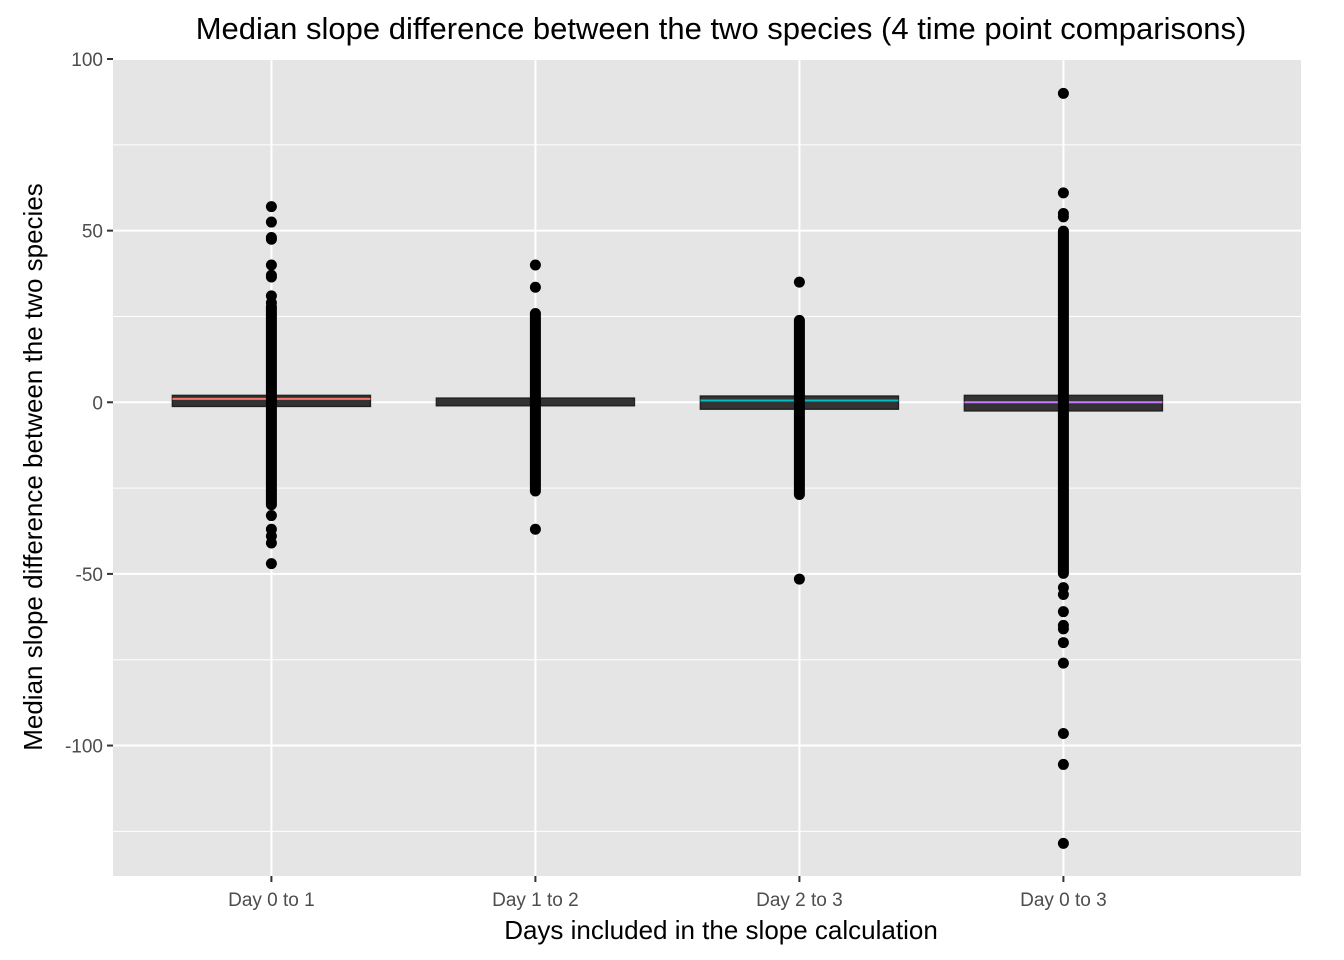 This screenshot has width=1344, height=960. Describe the element at coordinates (87, 60) in the screenshot. I see `y-tick-label: 100` at that location.